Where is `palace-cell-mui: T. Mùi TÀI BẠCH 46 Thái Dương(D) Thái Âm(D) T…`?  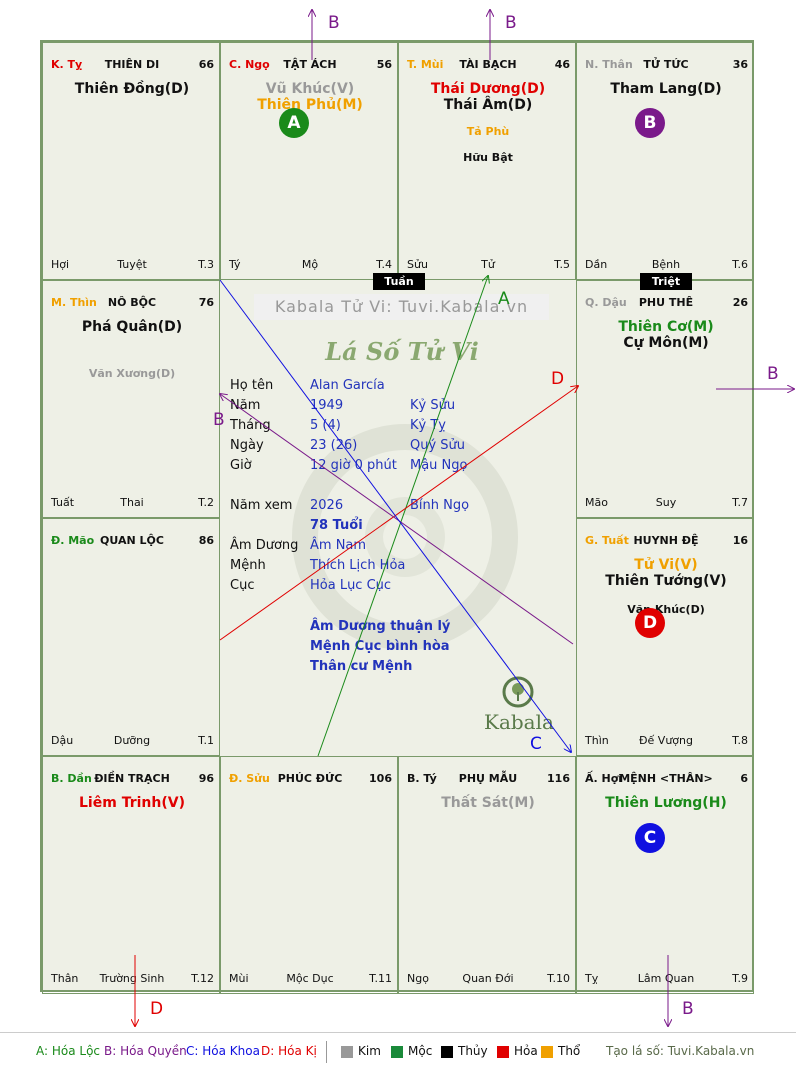 palace-cell-mui: T. Mùi TÀI BẠCH 46 Thái Dương(D) Thái Âm(D) T… is located at coordinates (487, 161).